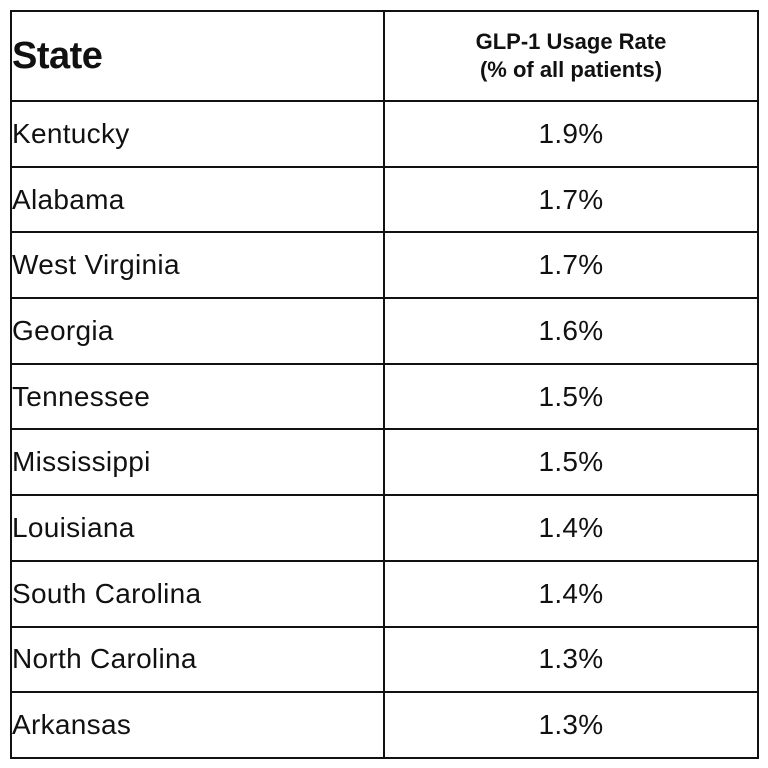 The width and height of the screenshot is (768, 768). Describe the element at coordinates (197, 265) in the screenshot. I see `state-cell: West Virginia` at that location.